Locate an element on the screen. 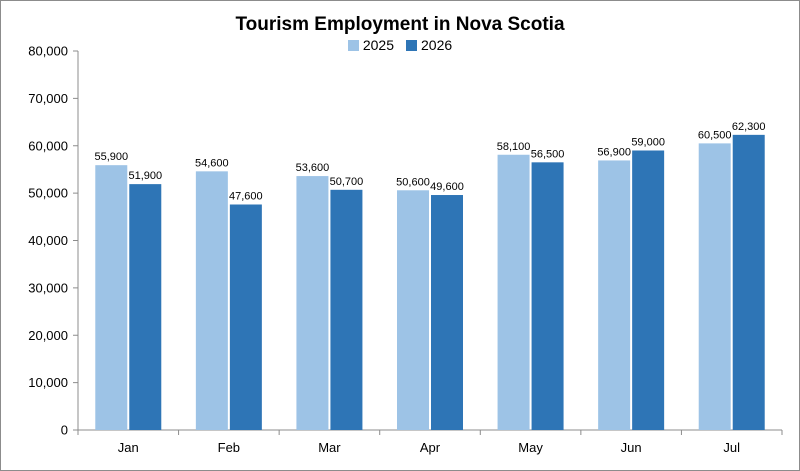 The width and height of the screenshot is (800, 471). y-tick-label: 70,000 is located at coordinates (48, 98).